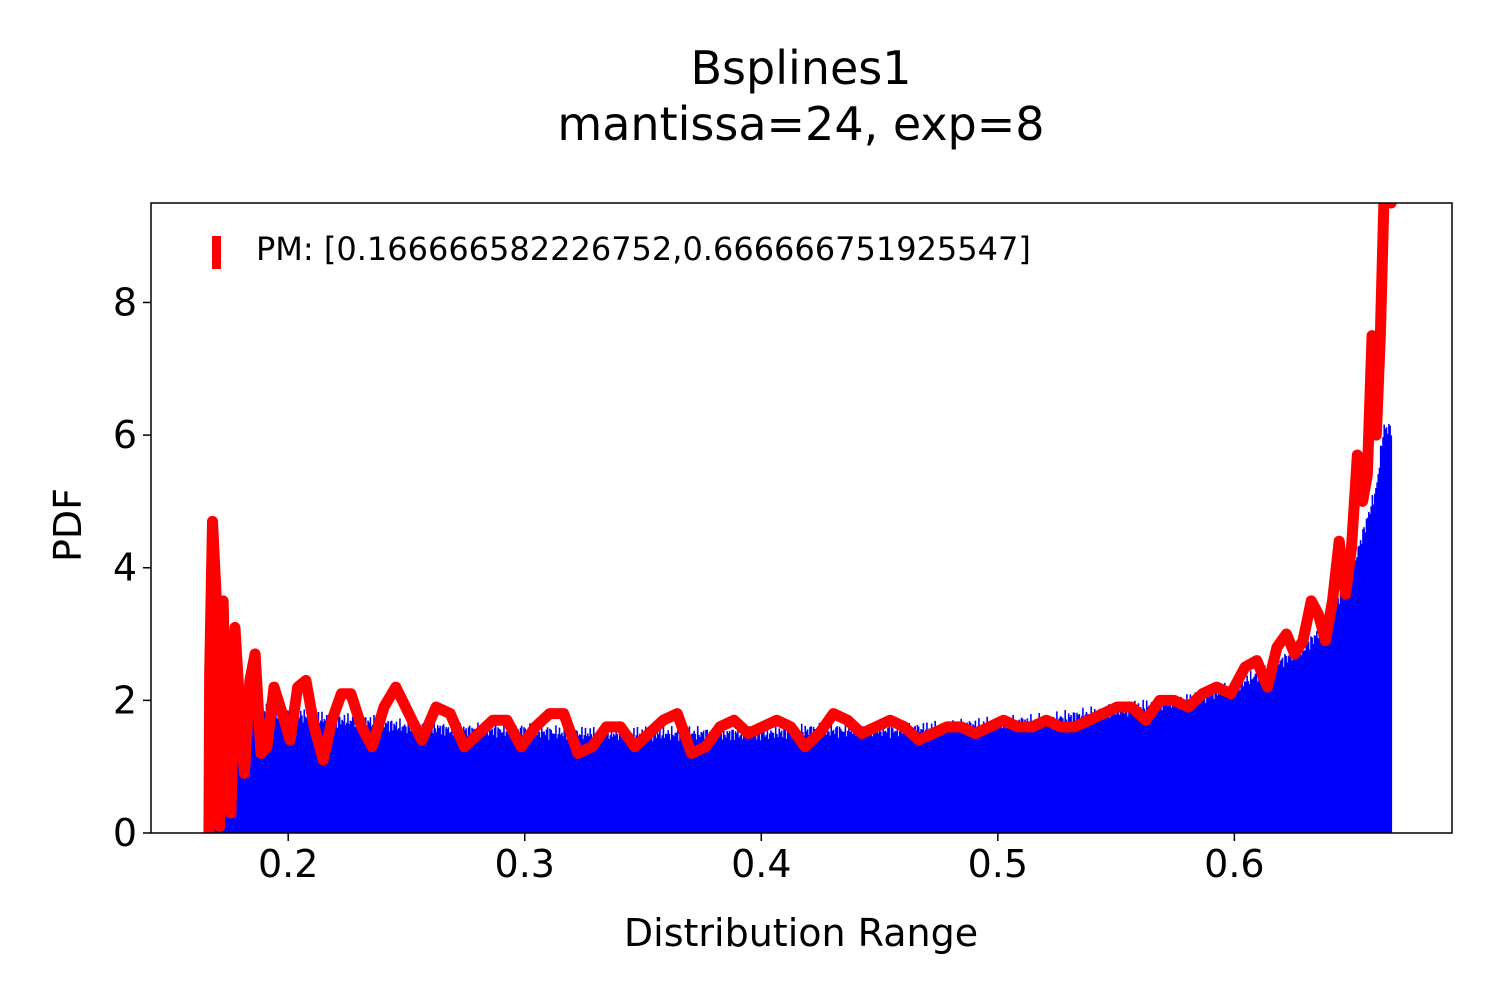 This screenshot has width=1500, height=1000. I want to click on x-tick-label: 0.3, so click(525, 864).